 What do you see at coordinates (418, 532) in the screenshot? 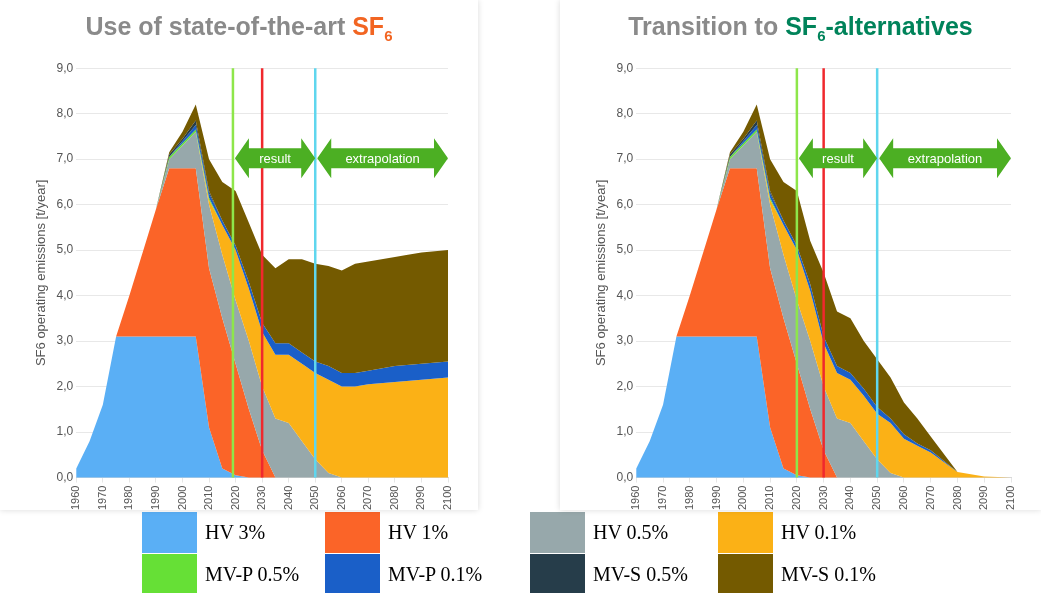
I see `legend-label: HV 1%` at bounding box center [418, 532].